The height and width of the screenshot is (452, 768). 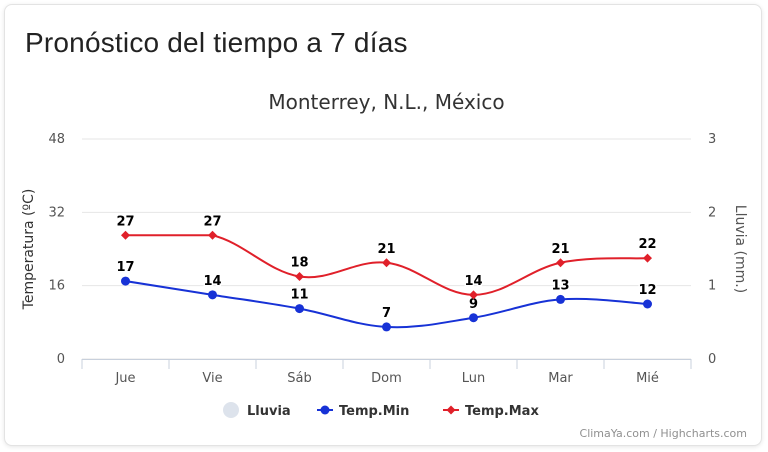 What do you see at coordinates (386, 295) in the screenshot?
I see `series-temp-min: 17 14 11 7 9 13 12` at bounding box center [386, 295].